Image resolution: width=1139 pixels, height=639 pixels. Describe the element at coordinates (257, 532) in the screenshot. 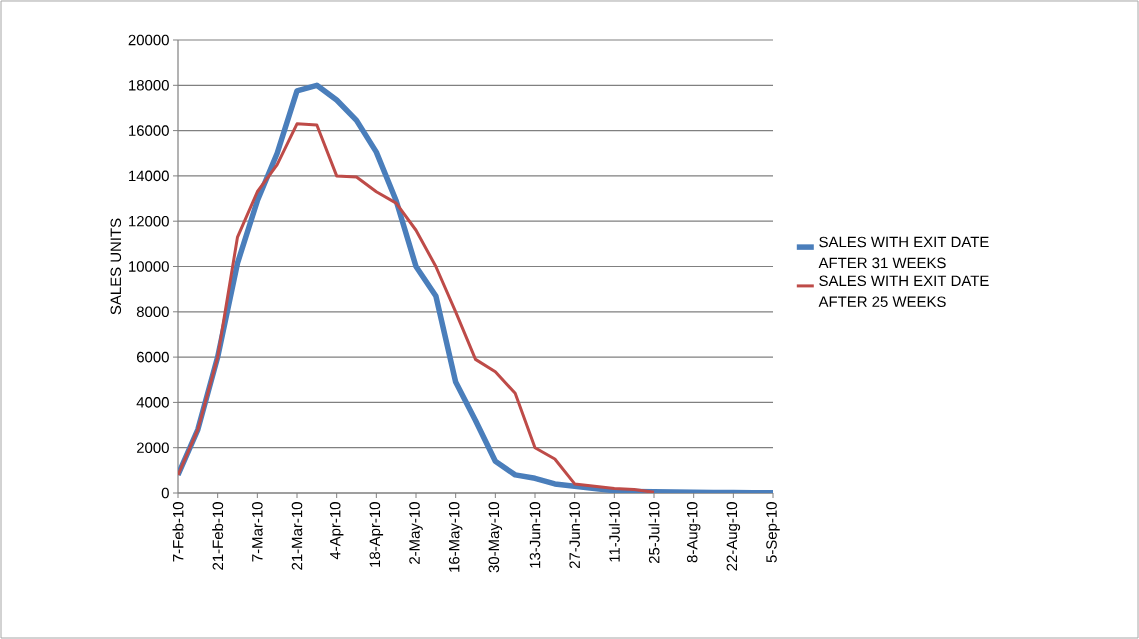

I see `x-tick-label: 7-Mar-10` at that location.